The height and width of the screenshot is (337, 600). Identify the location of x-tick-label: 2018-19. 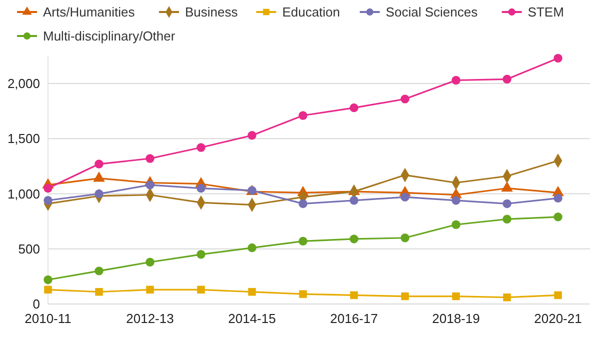
(456, 318).